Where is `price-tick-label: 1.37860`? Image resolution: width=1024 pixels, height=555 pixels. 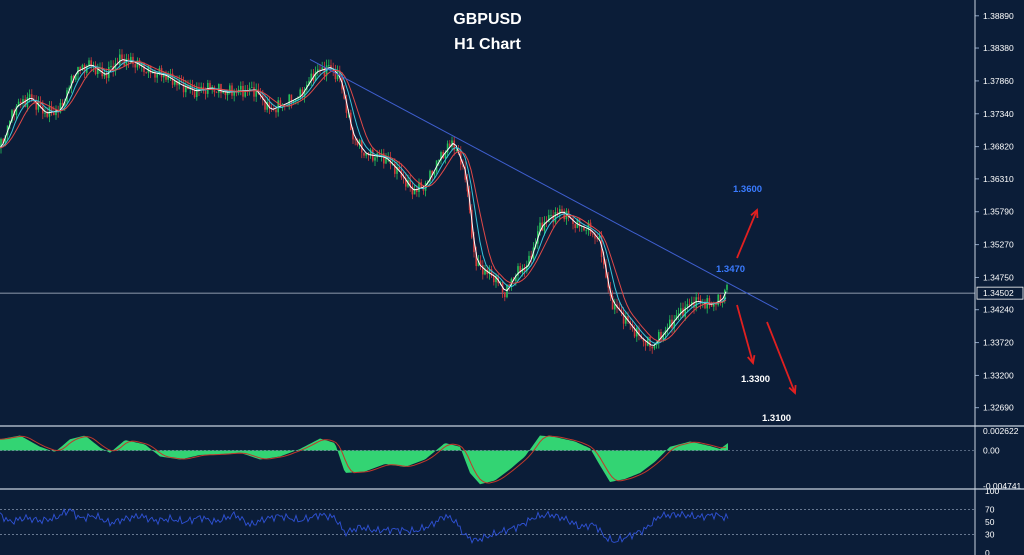 price-tick-label: 1.37860 is located at coordinates (998, 81).